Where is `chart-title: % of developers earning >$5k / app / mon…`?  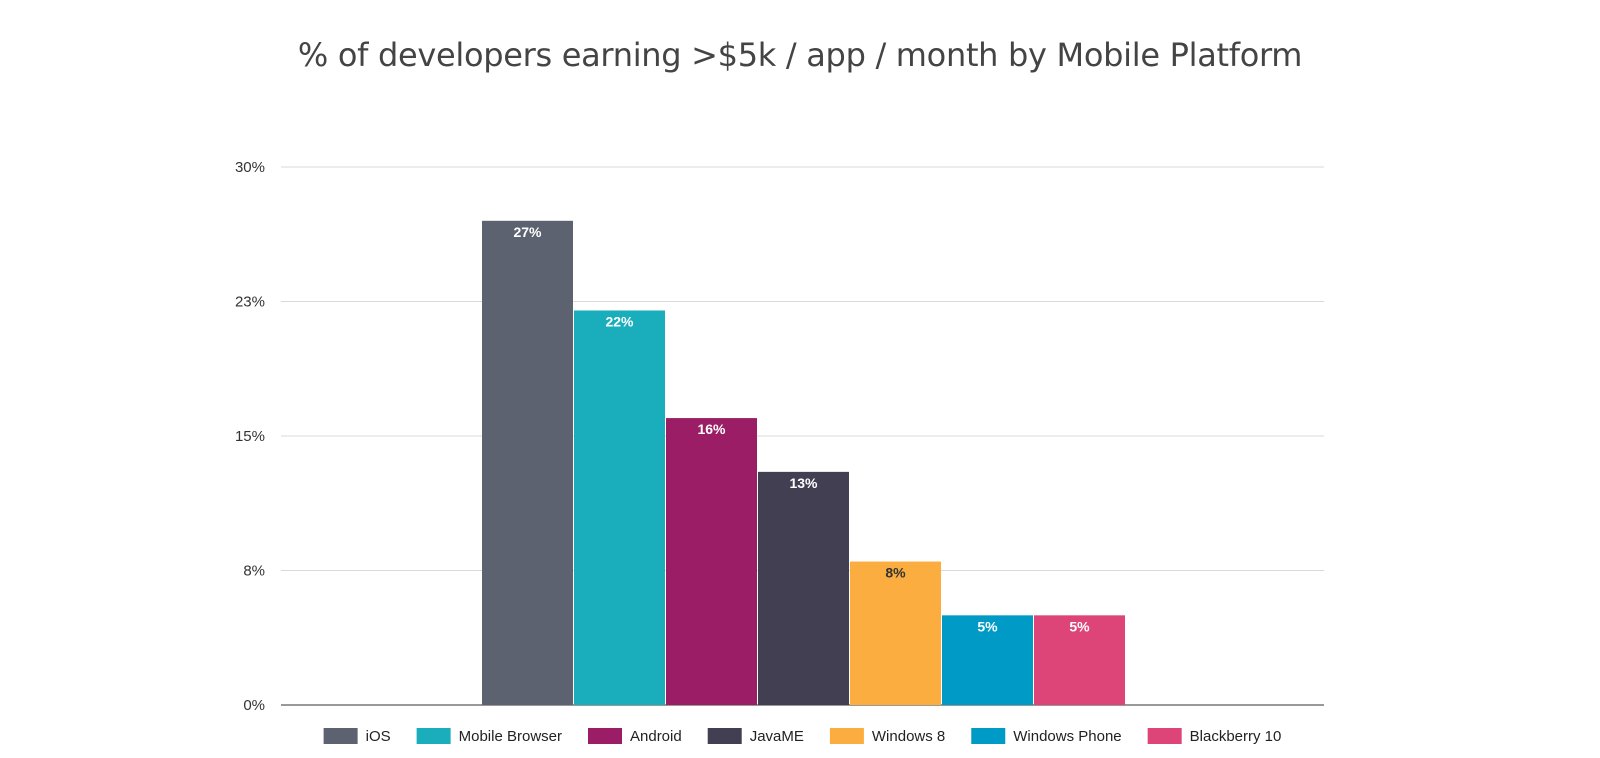 chart-title: % of developers earning >$5k / app / mon… is located at coordinates (800, 55).